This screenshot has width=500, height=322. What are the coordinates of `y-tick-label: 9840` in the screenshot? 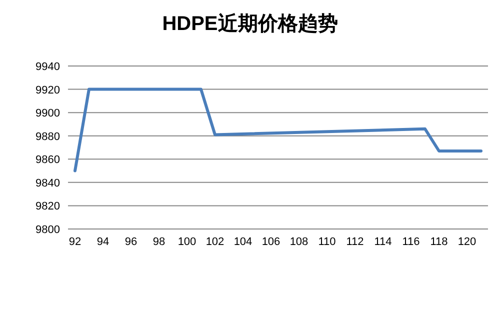 It's located at (48, 183).